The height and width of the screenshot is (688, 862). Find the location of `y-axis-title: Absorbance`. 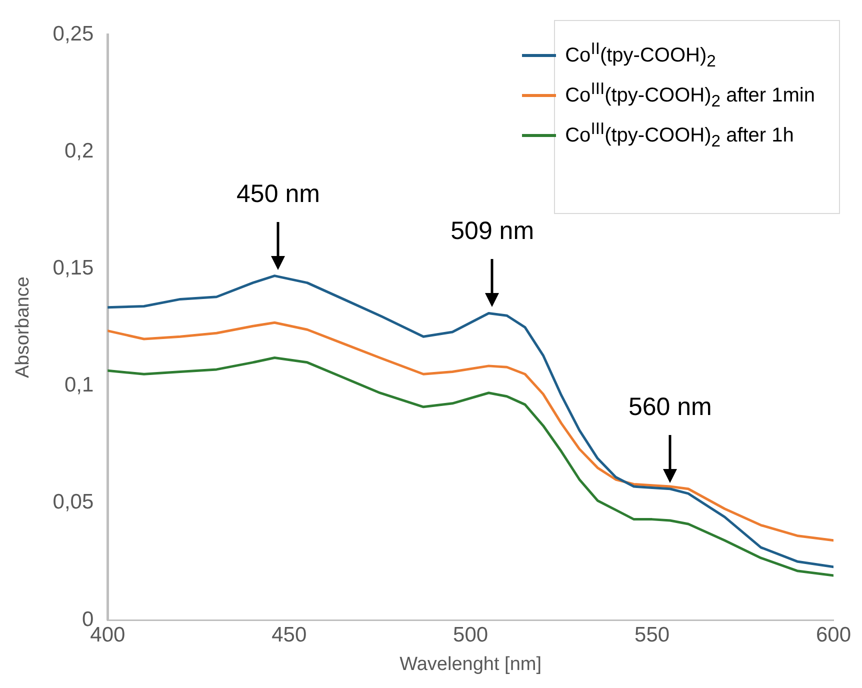

y-axis-title: Absorbance is located at coordinates (23, 327).